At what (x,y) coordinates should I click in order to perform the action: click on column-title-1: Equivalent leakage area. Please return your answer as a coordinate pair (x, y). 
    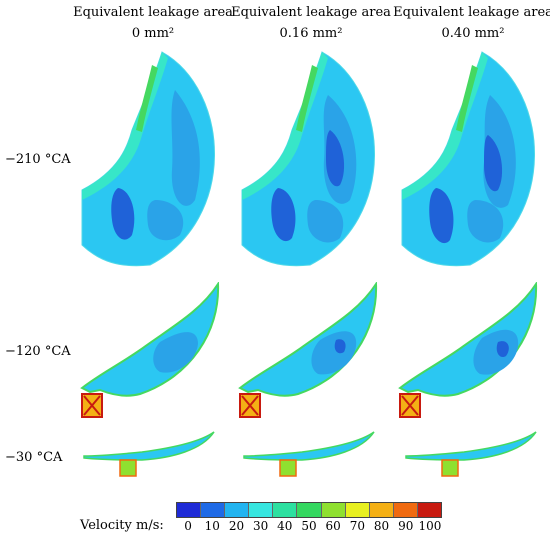
    Looking at the image, I should click on (153, 12).